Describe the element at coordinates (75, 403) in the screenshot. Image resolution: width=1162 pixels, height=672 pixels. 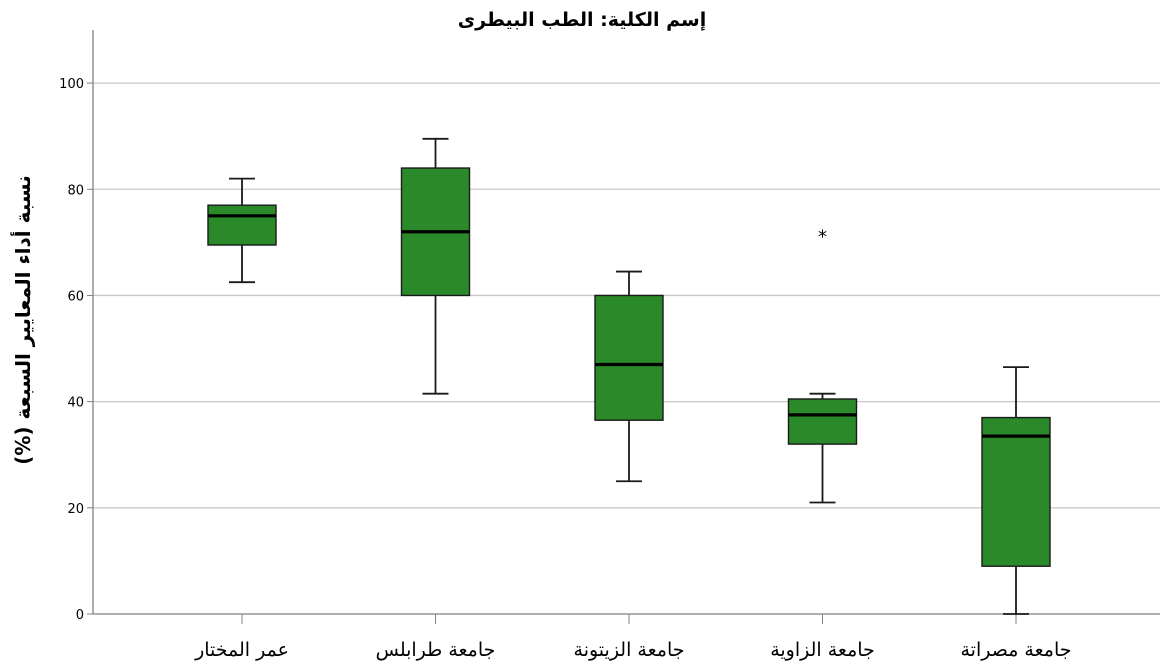
I see `y-tick-label: 40` at that location.